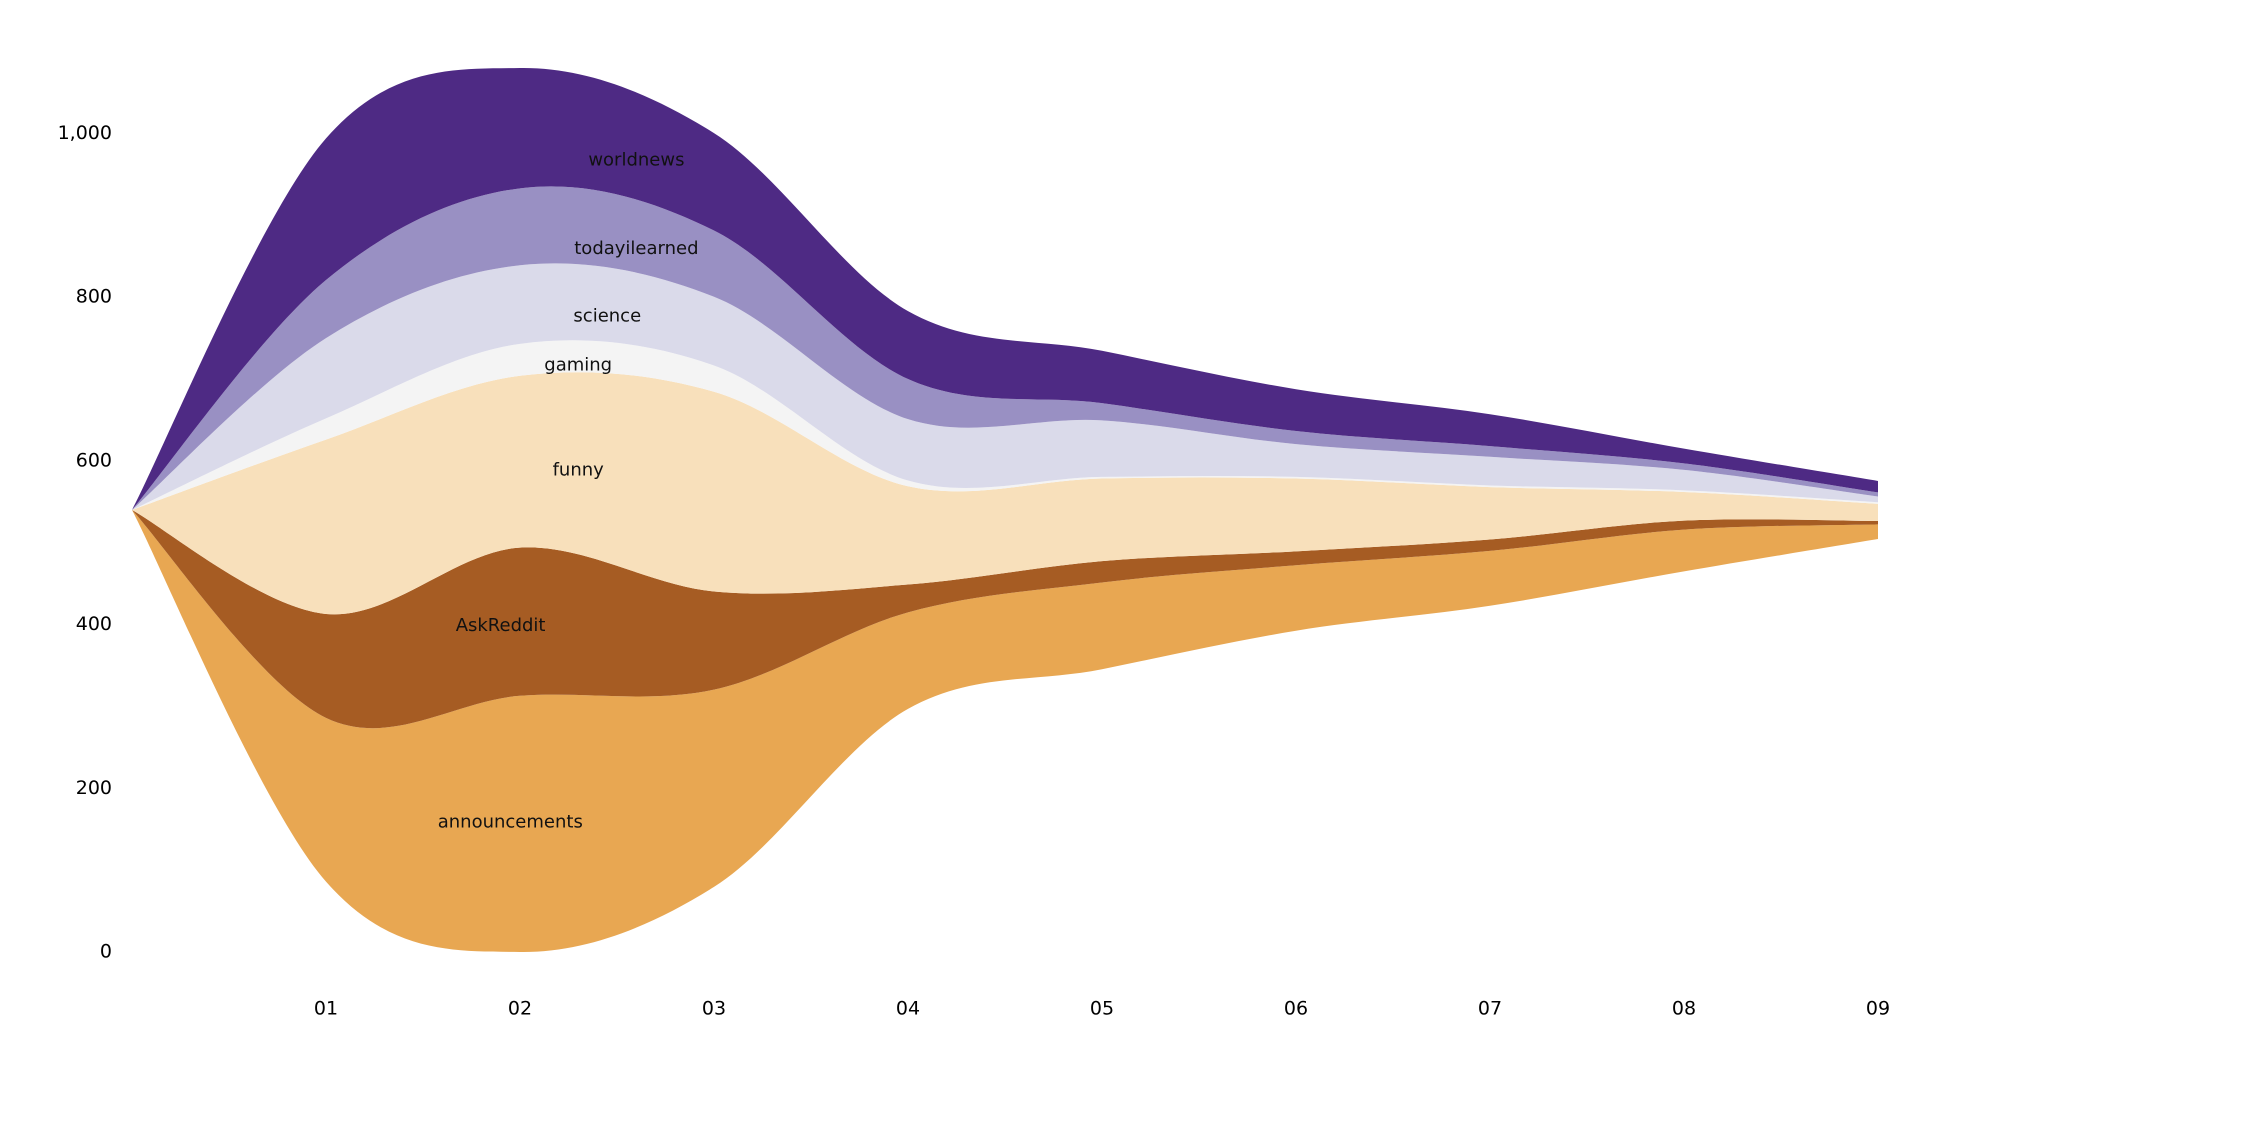  I want to click on x-tick-label: 06, so click(1296, 1009).